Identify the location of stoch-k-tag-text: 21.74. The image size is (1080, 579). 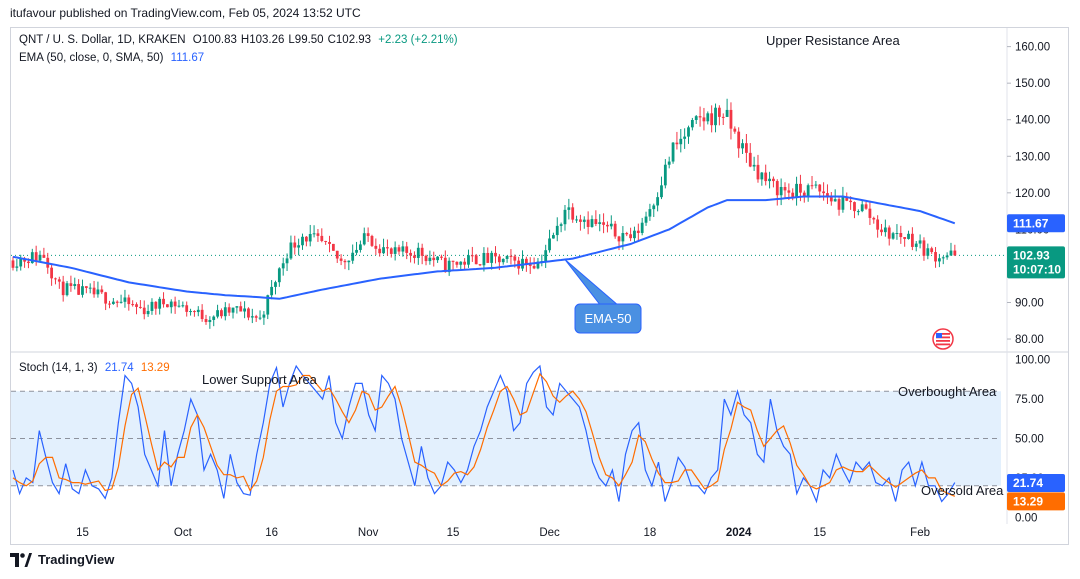
(1028, 483).